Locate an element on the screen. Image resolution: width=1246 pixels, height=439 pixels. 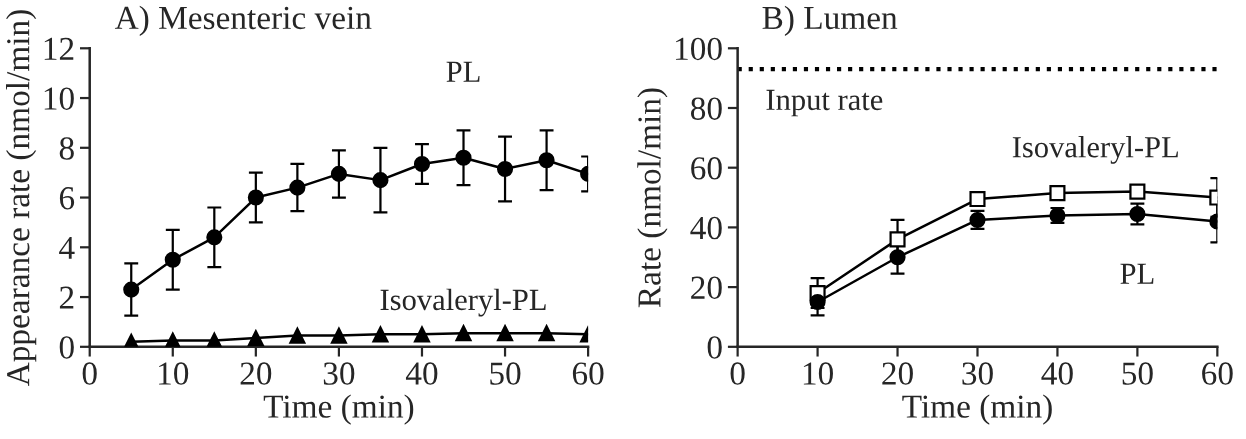
y-tick-label: 100 is located at coordinates (698, 49).